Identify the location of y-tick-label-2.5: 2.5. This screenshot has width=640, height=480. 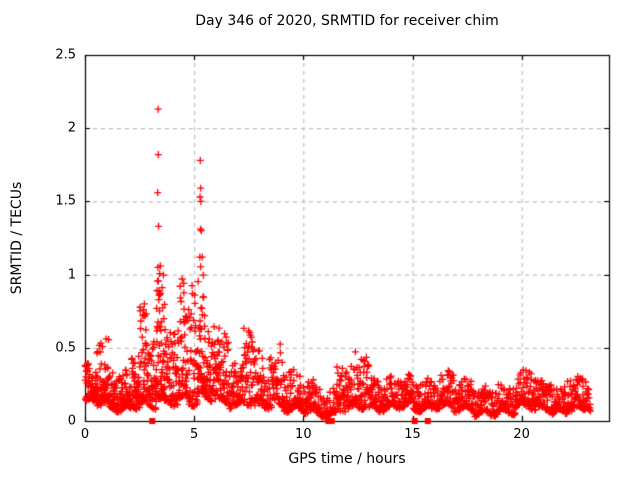
(65, 55).